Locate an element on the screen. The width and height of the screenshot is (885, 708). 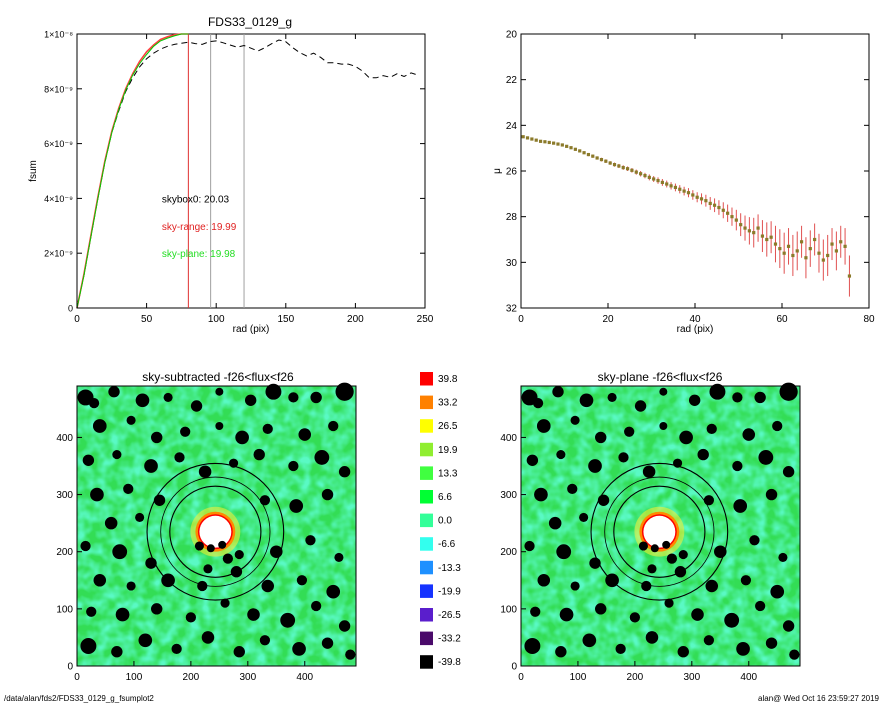
mu-y-tick-label: 20 is located at coordinates (512, 35).